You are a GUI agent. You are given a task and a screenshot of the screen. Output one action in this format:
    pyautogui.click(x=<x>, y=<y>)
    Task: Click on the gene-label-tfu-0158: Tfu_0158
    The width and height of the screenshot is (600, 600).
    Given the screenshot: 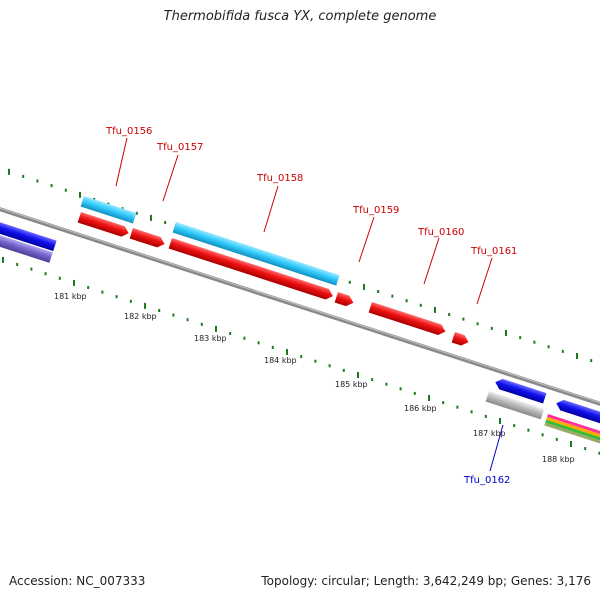 What is the action you would take?
    pyautogui.click(x=279, y=178)
    